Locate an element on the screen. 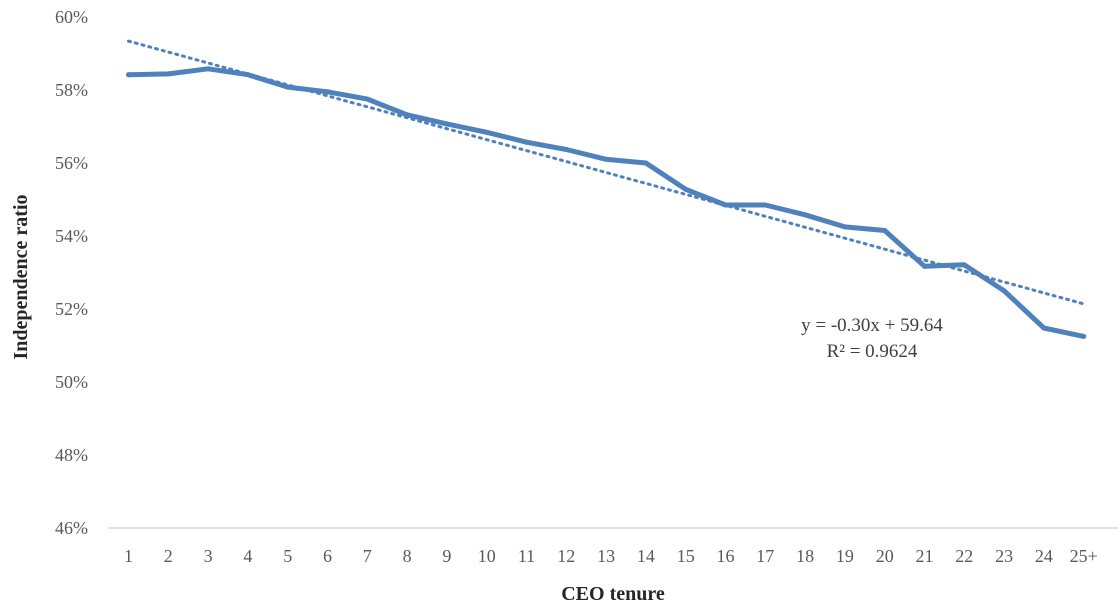 This screenshot has height=609, width=1120. x-tick-label: 15 is located at coordinates (686, 556).